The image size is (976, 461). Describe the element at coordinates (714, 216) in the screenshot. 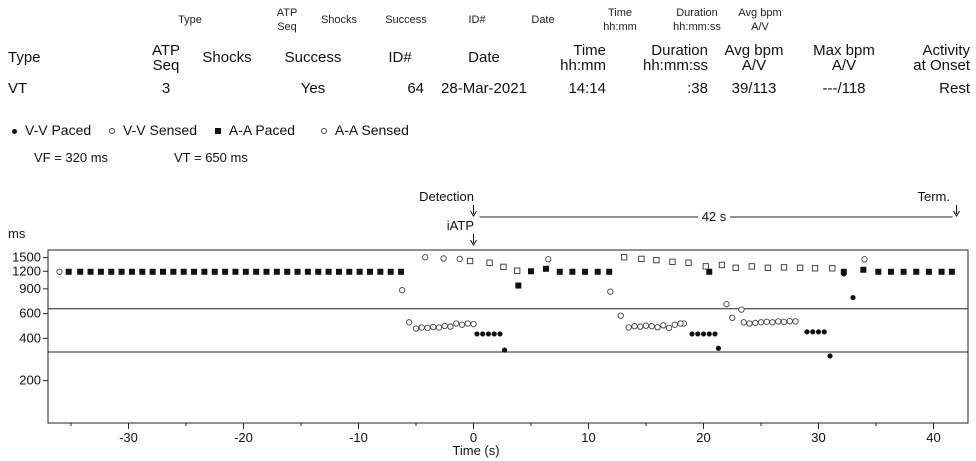

I see `duration-label: 42 s` at that location.